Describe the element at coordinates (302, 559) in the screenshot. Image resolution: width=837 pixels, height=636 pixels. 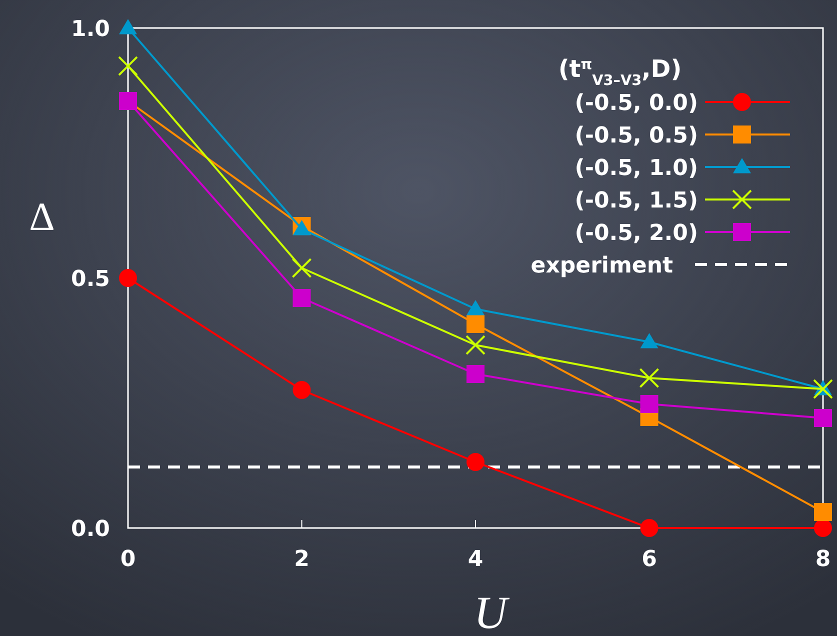
I see `x-tick-label: 2` at that location.